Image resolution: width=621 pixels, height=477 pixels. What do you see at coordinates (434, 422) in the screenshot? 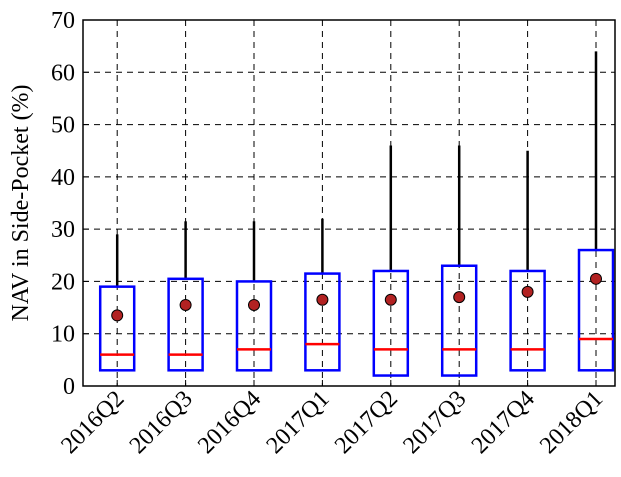
I see `x-tick-label: 2017Q3` at bounding box center [434, 422].